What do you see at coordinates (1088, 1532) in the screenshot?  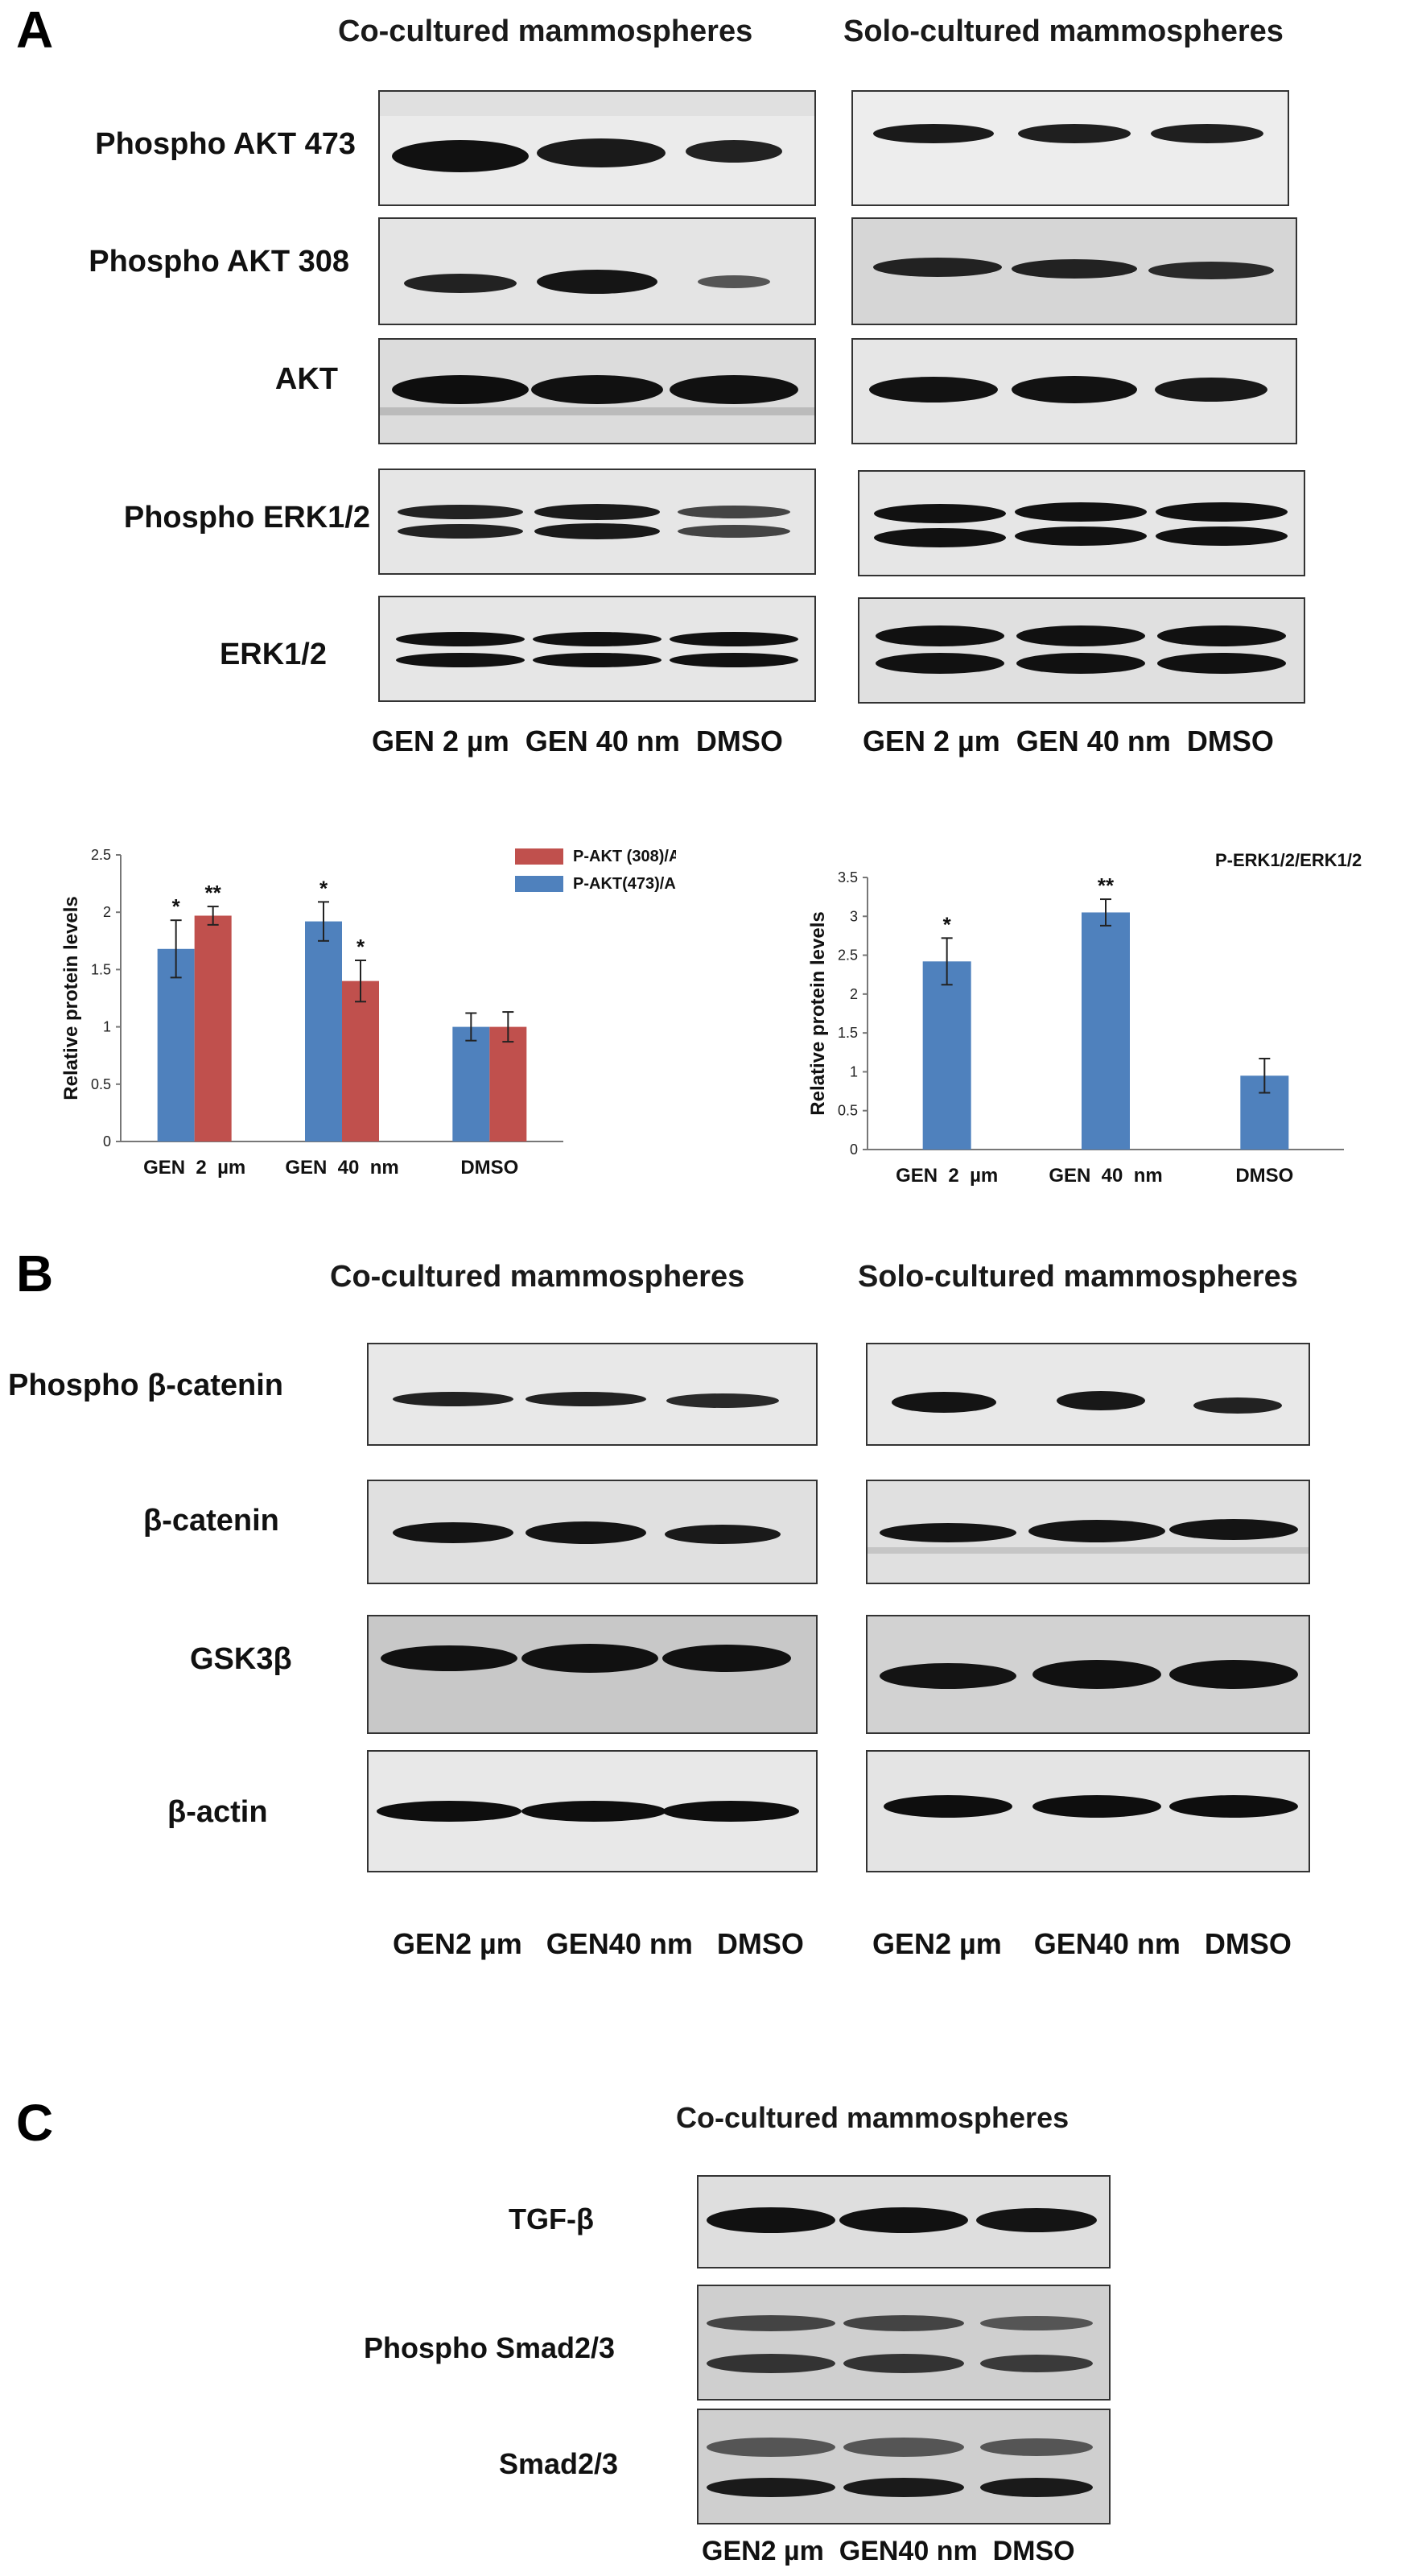 I see `blot-b-right-bcat` at bounding box center [1088, 1532].